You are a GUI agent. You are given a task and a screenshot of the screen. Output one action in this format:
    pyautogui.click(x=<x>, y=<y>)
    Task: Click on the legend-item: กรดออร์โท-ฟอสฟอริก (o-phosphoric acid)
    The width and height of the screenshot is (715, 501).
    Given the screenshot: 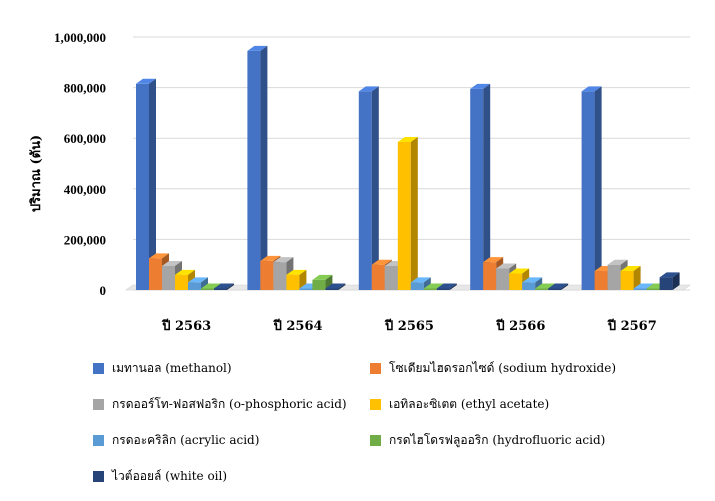 What is the action you would take?
    pyautogui.click(x=220, y=404)
    